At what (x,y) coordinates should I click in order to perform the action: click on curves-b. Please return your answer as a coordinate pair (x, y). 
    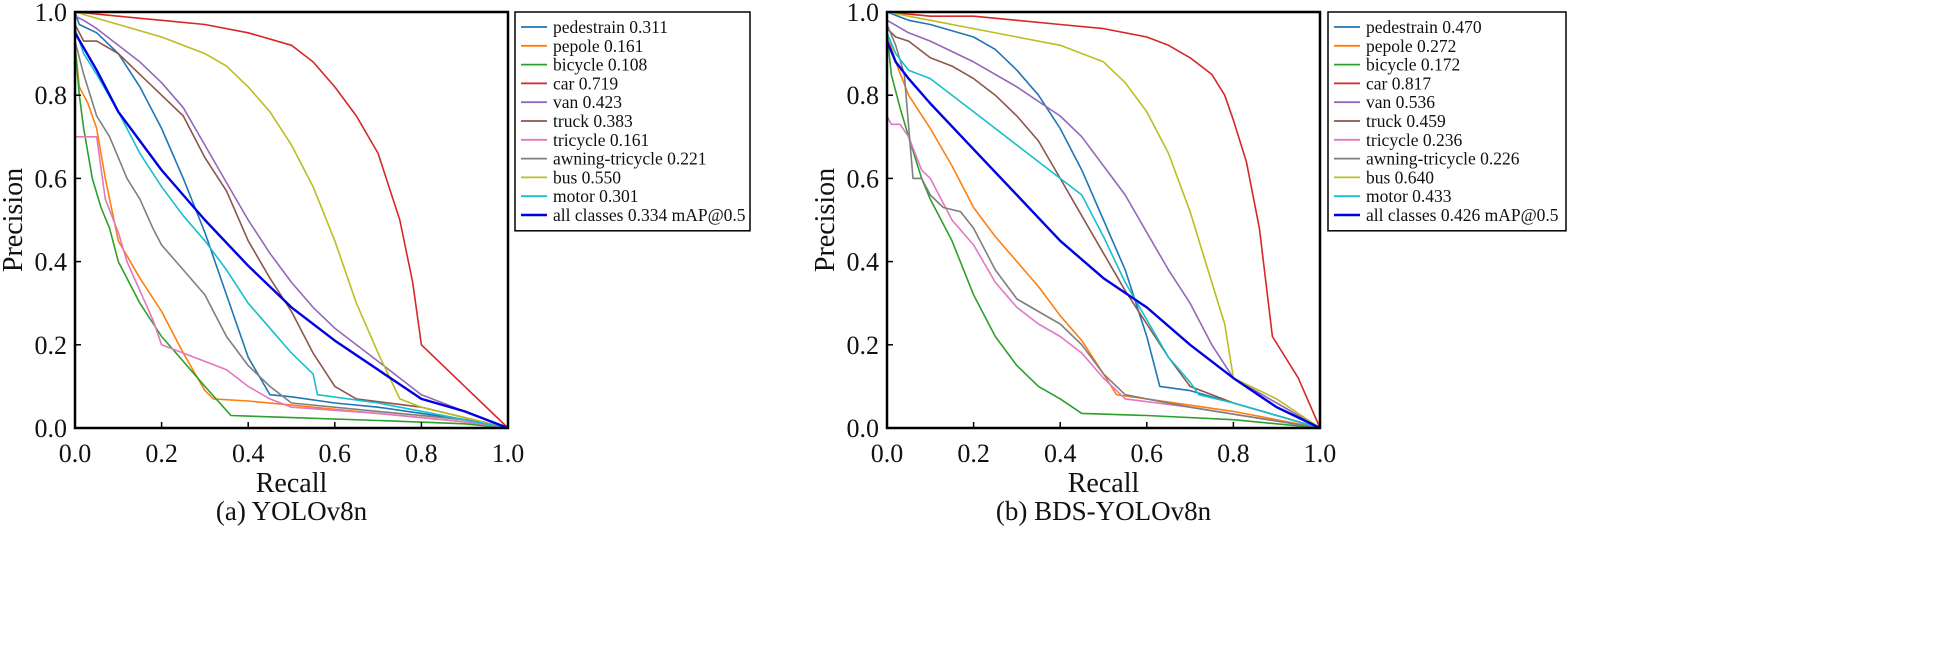
    Looking at the image, I should click on (1103, 220).